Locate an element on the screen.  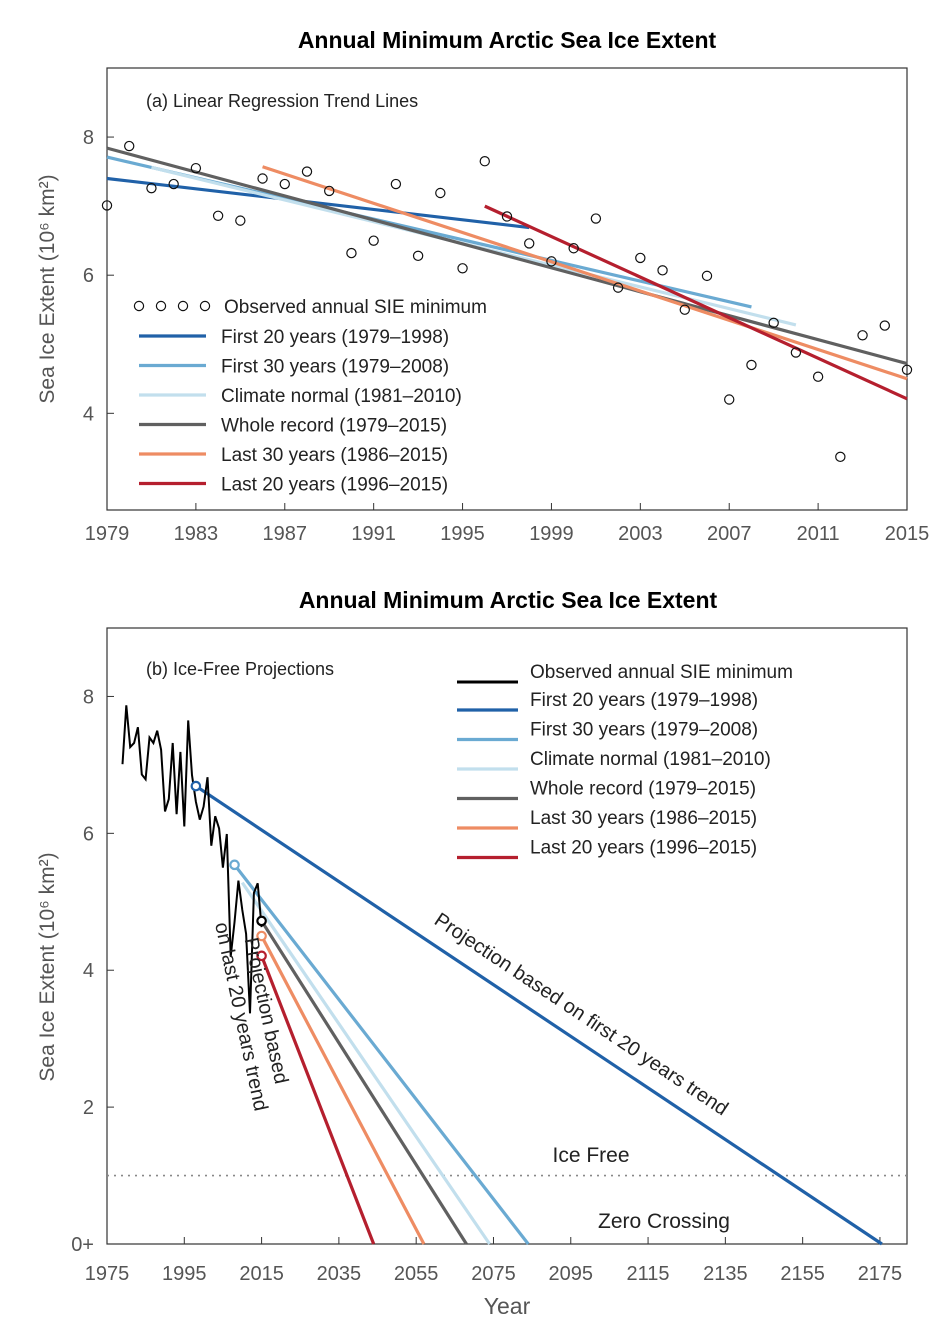
legend-label-series-4: Whole record (1979–2015) is located at coordinates (643, 789).